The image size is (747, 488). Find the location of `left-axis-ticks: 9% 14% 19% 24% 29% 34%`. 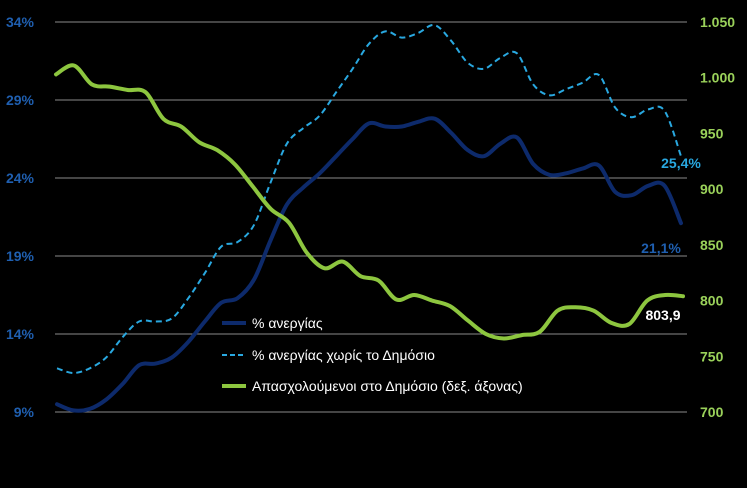

left-axis-ticks: 9% 14% 19% 24% 29% 34% is located at coordinates (20, 217).